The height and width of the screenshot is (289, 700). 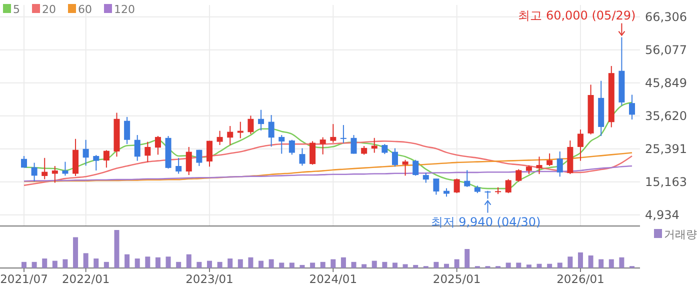 I want to click on legend-label: 거래량, so click(x=680, y=234).